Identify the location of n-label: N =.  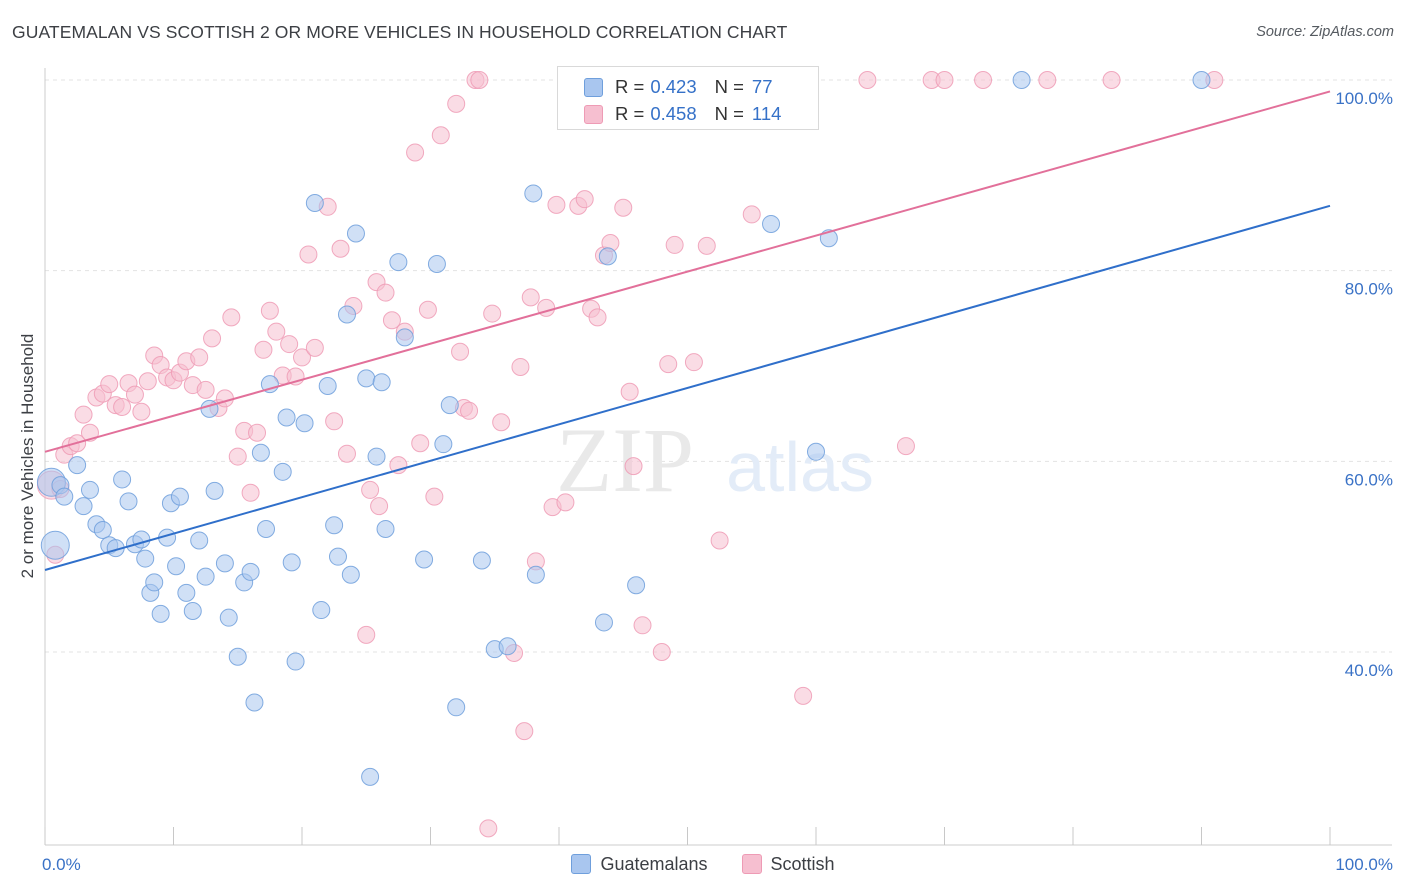
(729, 86).